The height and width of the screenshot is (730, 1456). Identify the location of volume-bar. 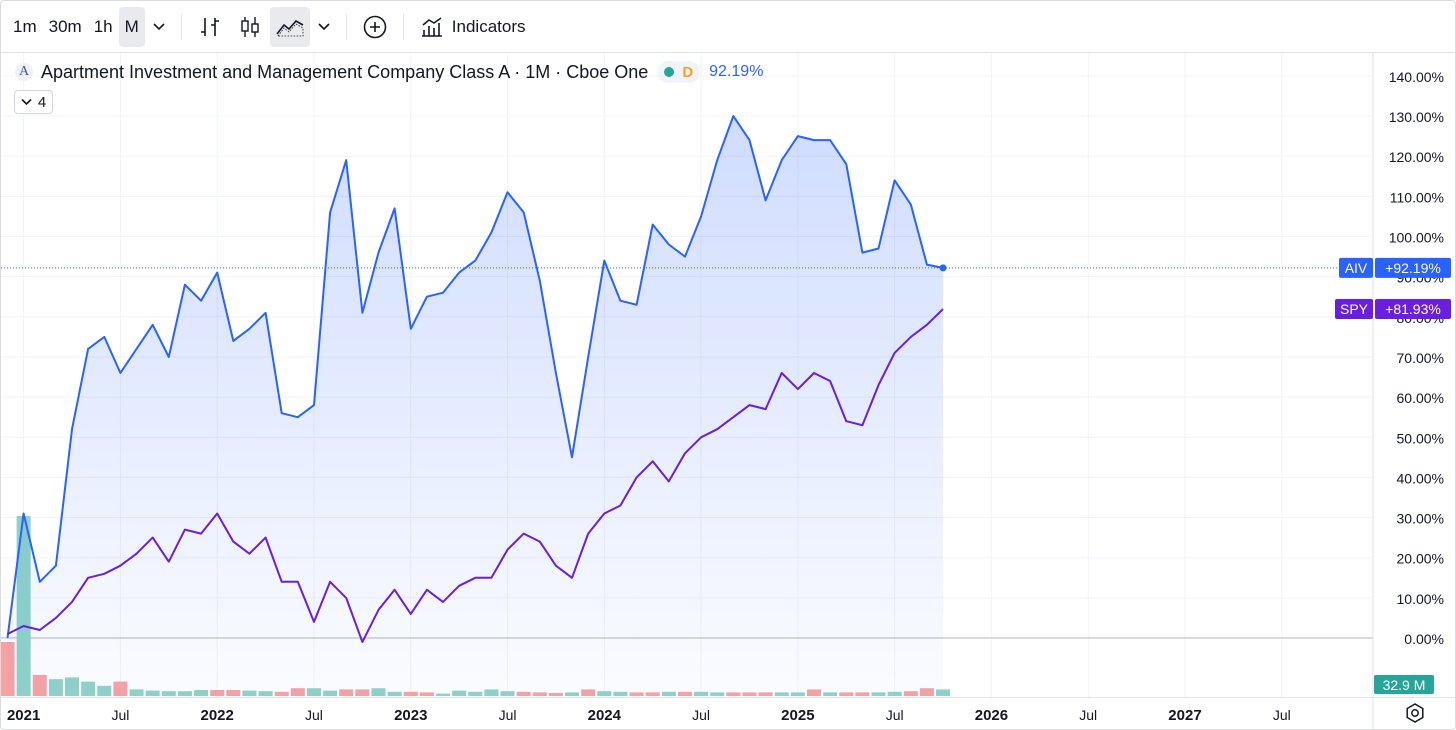
(943, 692).